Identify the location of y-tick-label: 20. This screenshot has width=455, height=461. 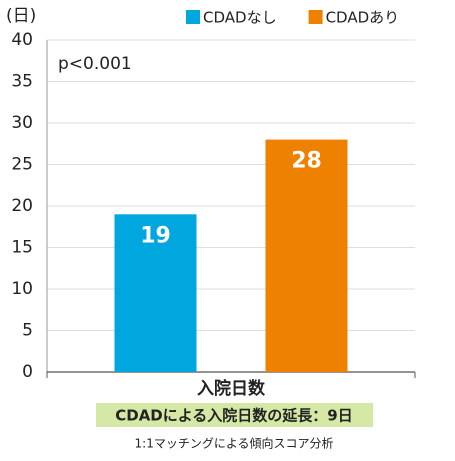
(22, 206).